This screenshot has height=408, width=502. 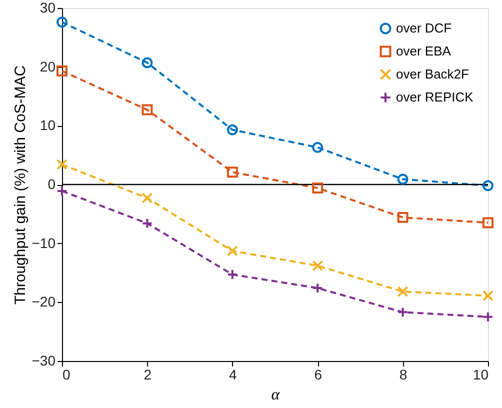 I want to click on y-axis-title: Throughput gain (%) with CoS-MAC, so click(x=20, y=185).